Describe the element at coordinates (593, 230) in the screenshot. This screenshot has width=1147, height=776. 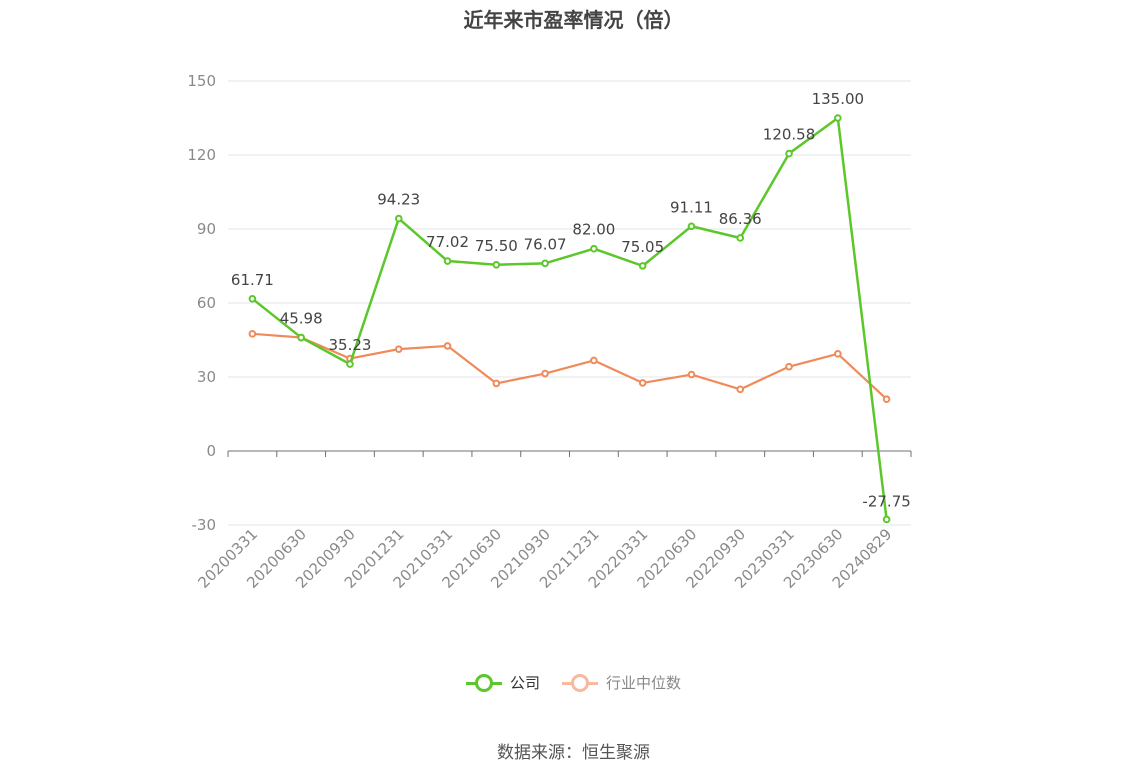
I see `company-data-label: 82.00` at that location.